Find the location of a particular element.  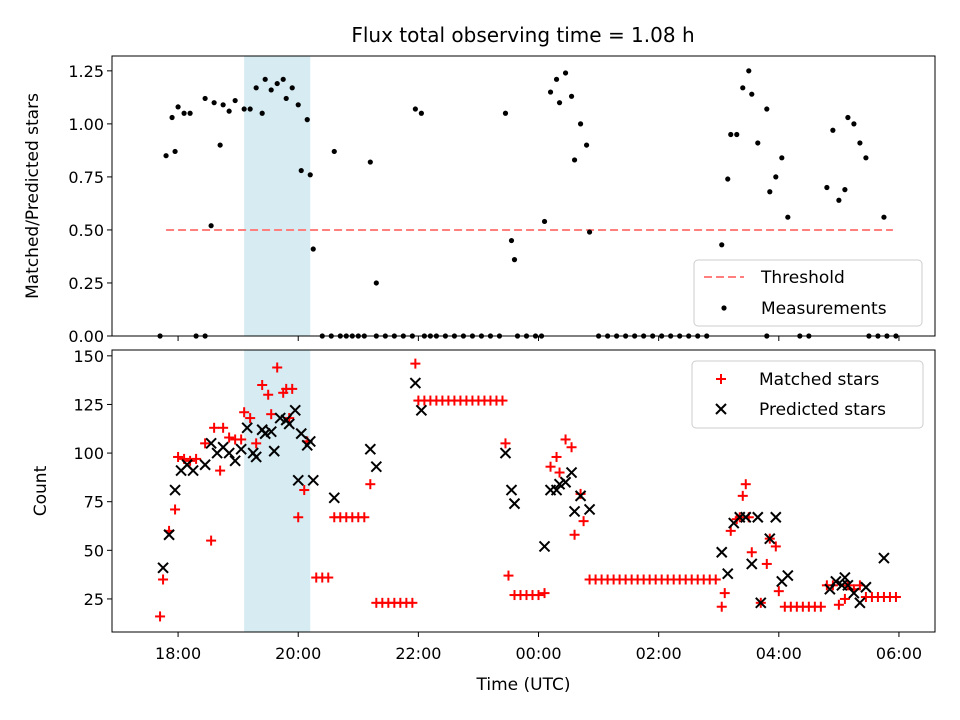

x-tick-label: 18:00 is located at coordinates (178, 653).